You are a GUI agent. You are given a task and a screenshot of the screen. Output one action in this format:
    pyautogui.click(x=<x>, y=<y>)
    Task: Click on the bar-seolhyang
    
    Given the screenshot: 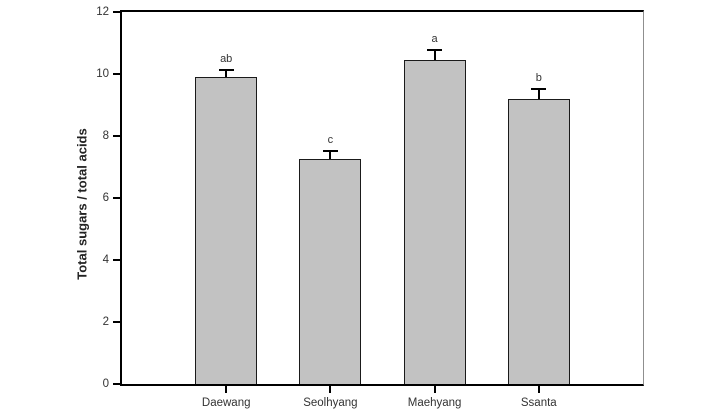 What is the action you would take?
    pyautogui.click(x=330, y=271)
    